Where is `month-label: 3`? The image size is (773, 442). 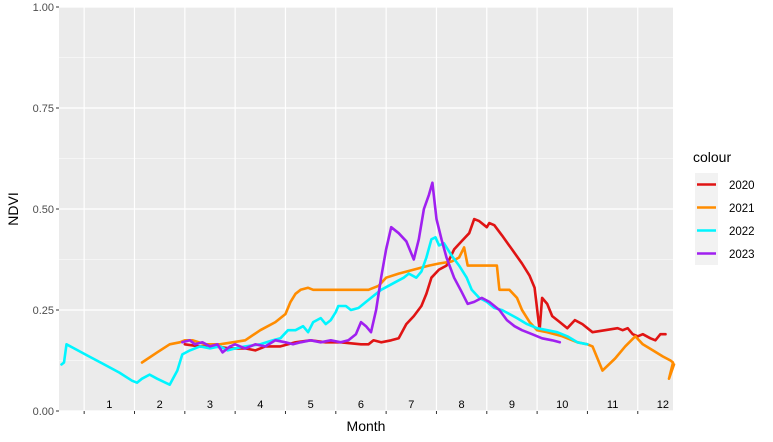
month-label: 3 is located at coordinates (210, 405).